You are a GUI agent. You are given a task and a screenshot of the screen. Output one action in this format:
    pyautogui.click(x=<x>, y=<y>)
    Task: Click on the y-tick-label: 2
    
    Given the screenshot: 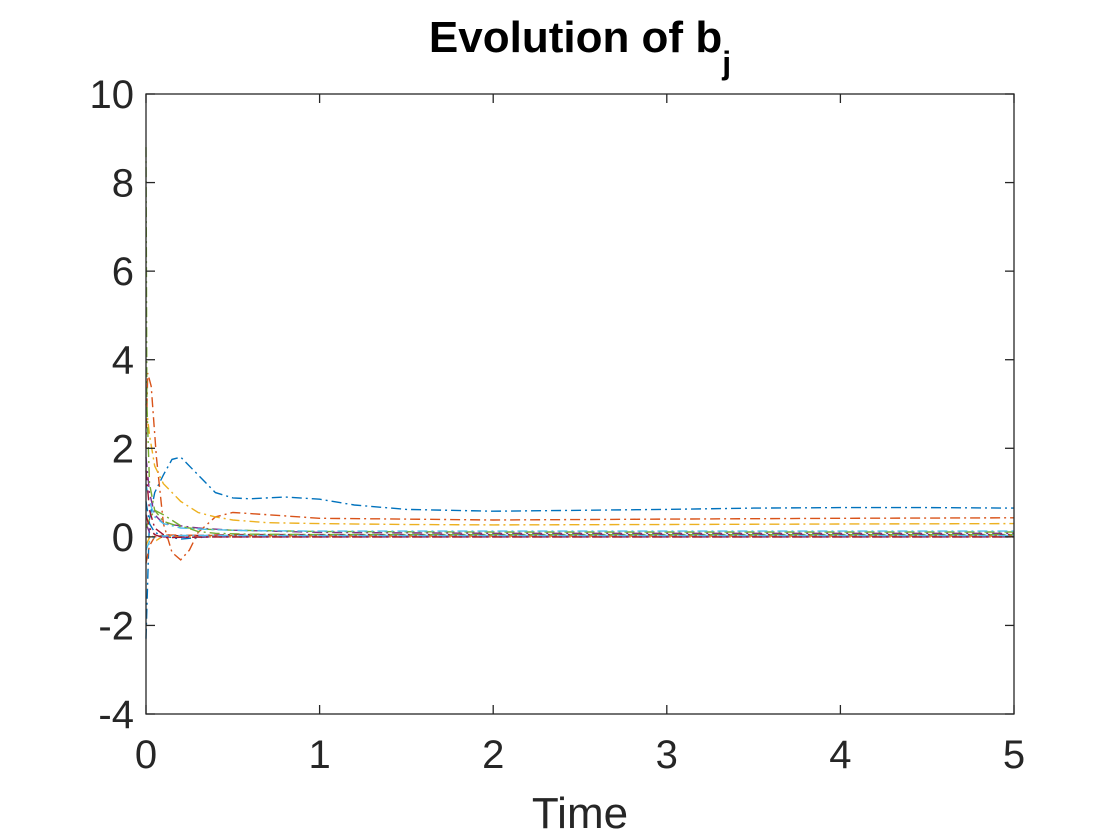 What is the action you would take?
    pyautogui.click(x=123, y=449)
    